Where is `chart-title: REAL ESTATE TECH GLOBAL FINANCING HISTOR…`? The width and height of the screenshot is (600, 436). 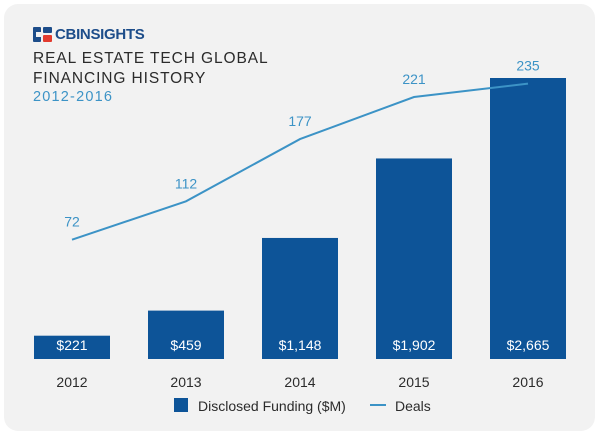
chart-title: REAL ESTATE TECH GLOBAL FINANCING HISTOR… is located at coordinates (150, 69).